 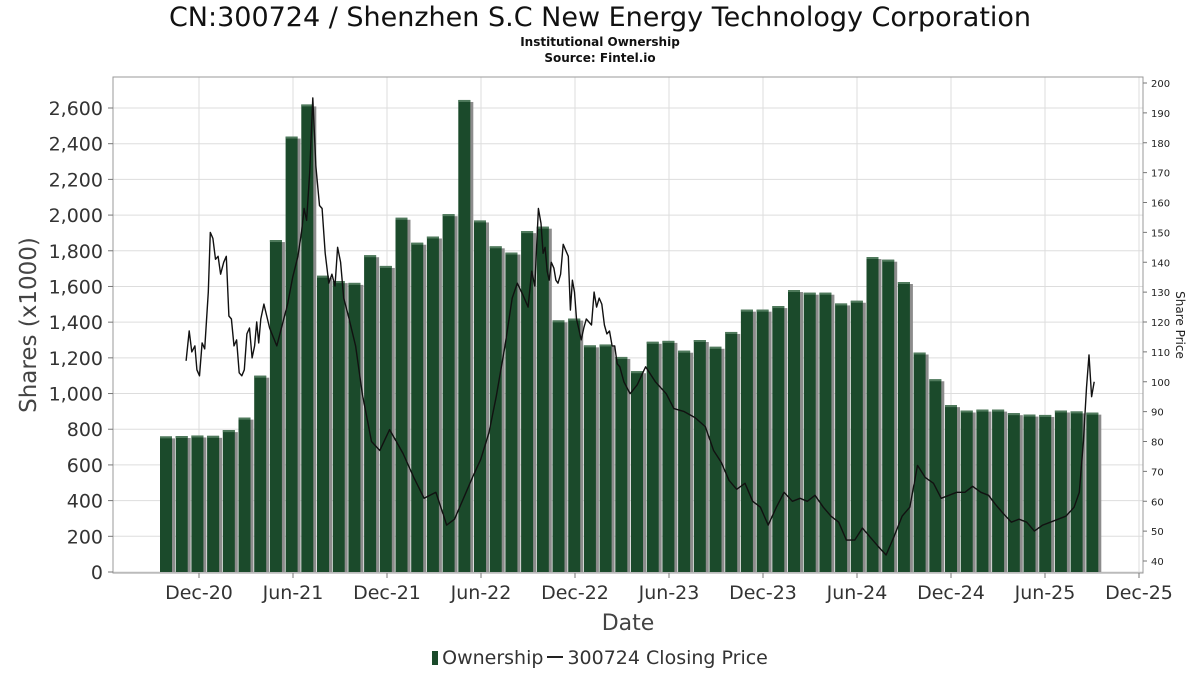 I want to click on legend-price-label: 300724 Closing Price, so click(x=667, y=658).